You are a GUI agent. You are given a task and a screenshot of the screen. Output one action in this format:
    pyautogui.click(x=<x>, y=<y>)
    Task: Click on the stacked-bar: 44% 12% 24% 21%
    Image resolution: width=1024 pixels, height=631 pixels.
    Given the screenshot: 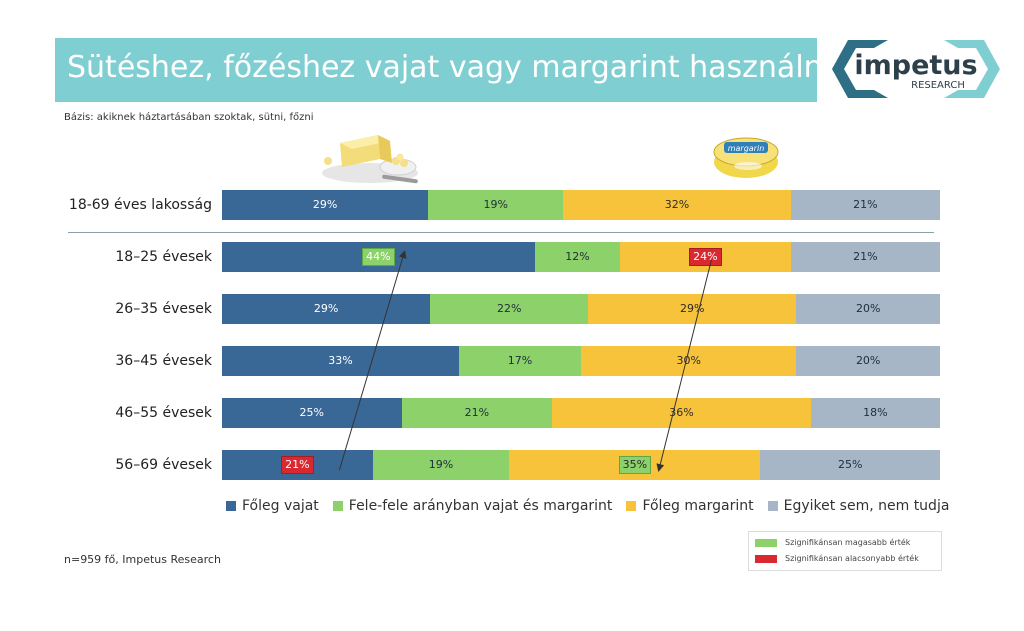 What is the action you would take?
    pyautogui.click(x=581, y=257)
    